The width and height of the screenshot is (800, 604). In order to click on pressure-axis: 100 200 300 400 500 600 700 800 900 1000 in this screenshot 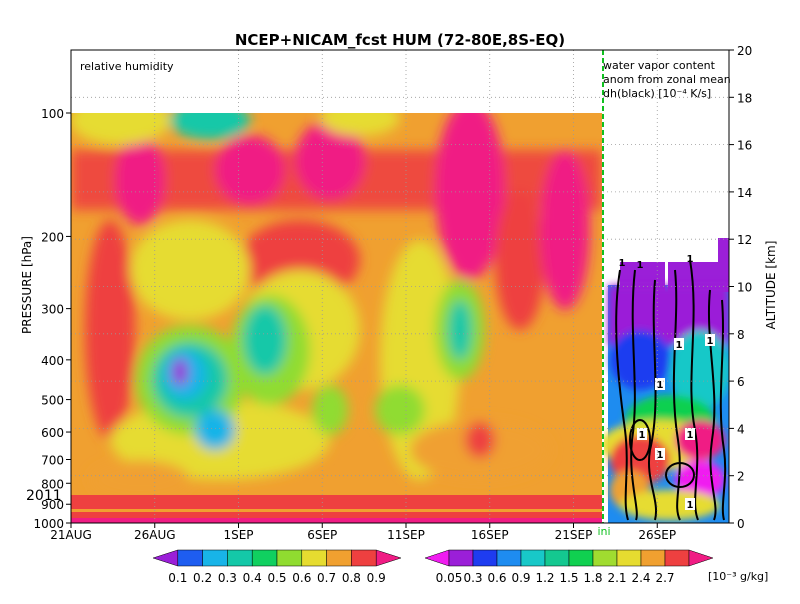, I will do `click(52, 319)`.